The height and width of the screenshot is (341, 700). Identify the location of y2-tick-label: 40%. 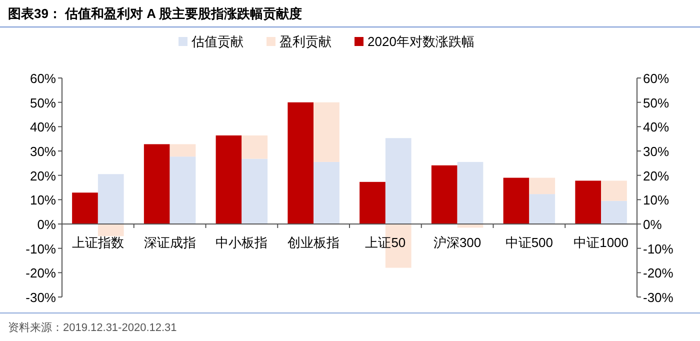
(656, 127).